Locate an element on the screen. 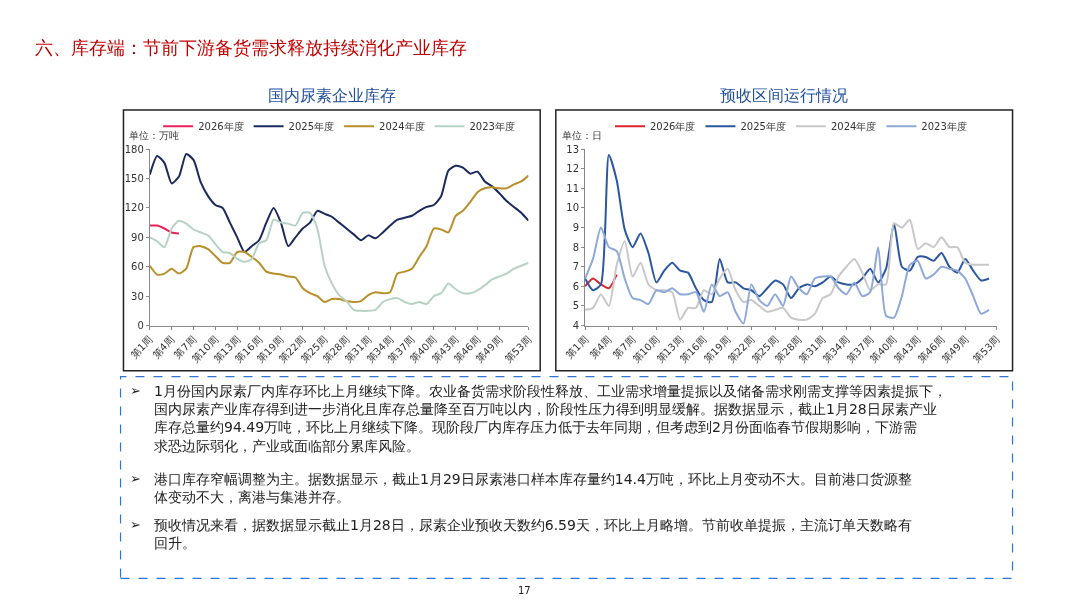 This screenshot has height=607, width=1080. y-tick-label: 9 is located at coordinates (576, 228).